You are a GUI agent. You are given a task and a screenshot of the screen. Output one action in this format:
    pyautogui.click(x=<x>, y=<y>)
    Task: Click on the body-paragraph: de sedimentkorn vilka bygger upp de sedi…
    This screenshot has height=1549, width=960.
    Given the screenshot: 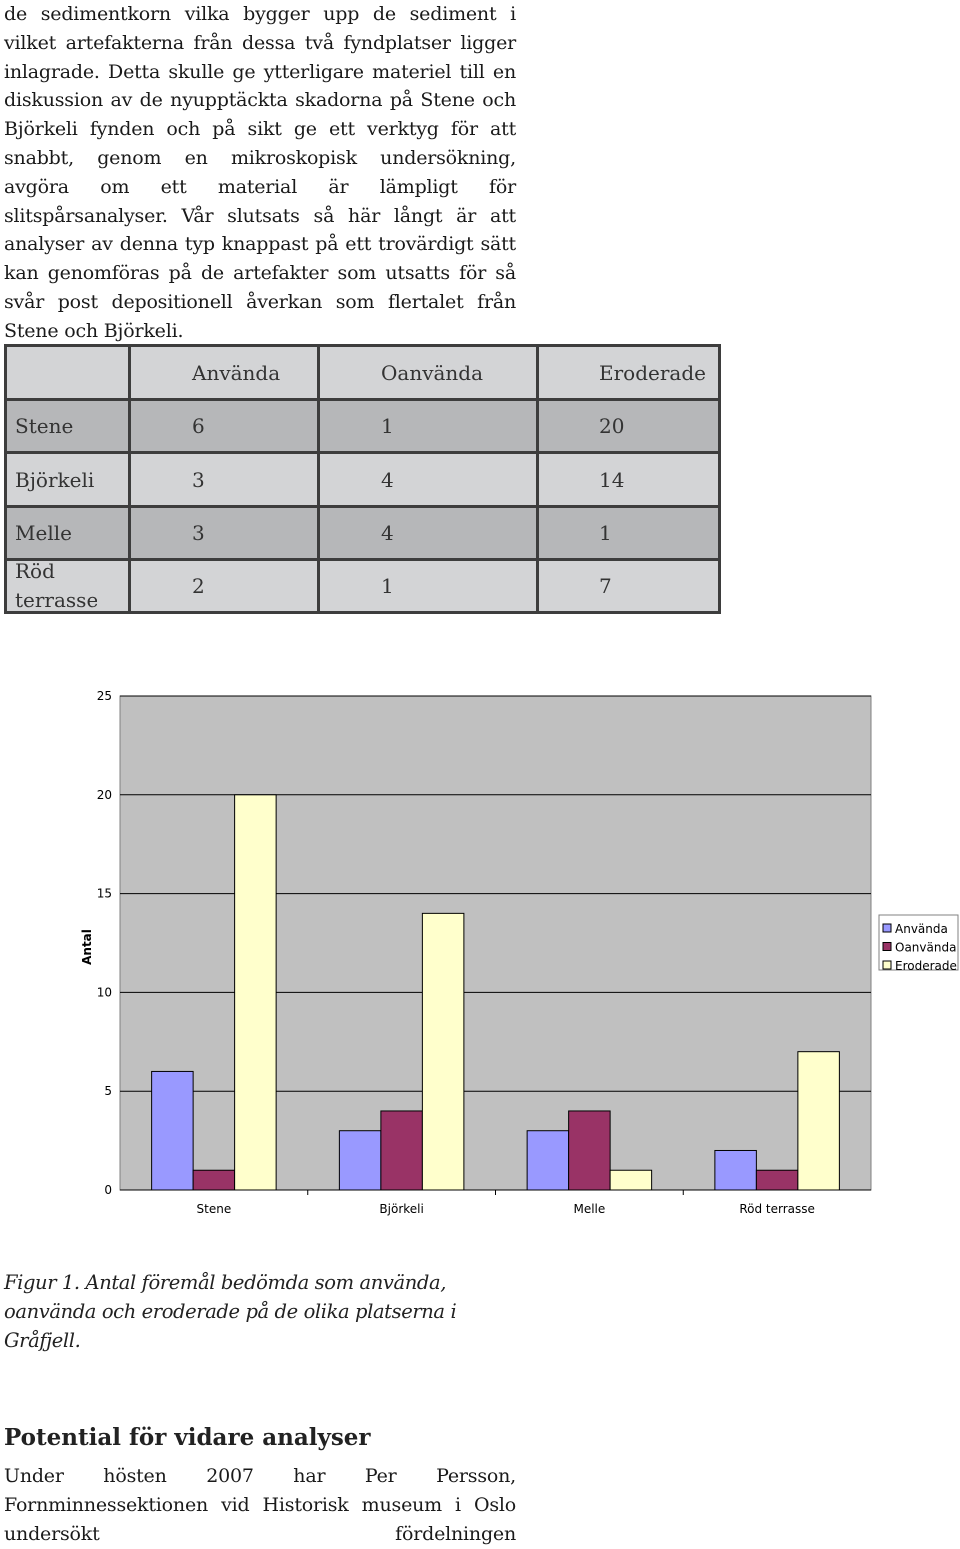 What is the action you would take?
    pyautogui.click(x=260, y=172)
    